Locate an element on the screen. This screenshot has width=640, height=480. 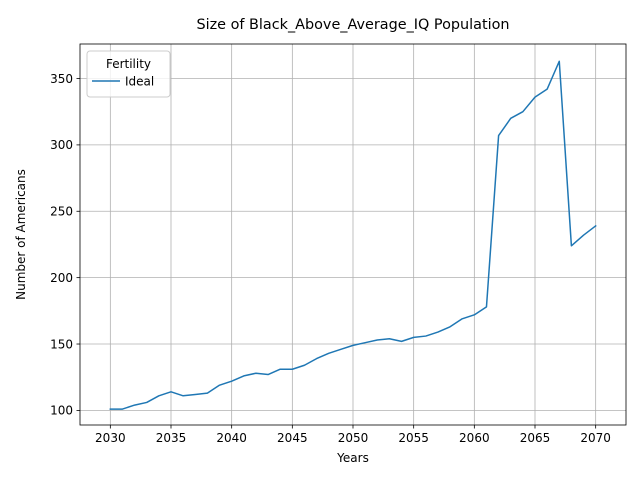
x-axis: 2030 2035 2040 2045 2050 2055 2060 2065 2070 is located at coordinates (353, 435).